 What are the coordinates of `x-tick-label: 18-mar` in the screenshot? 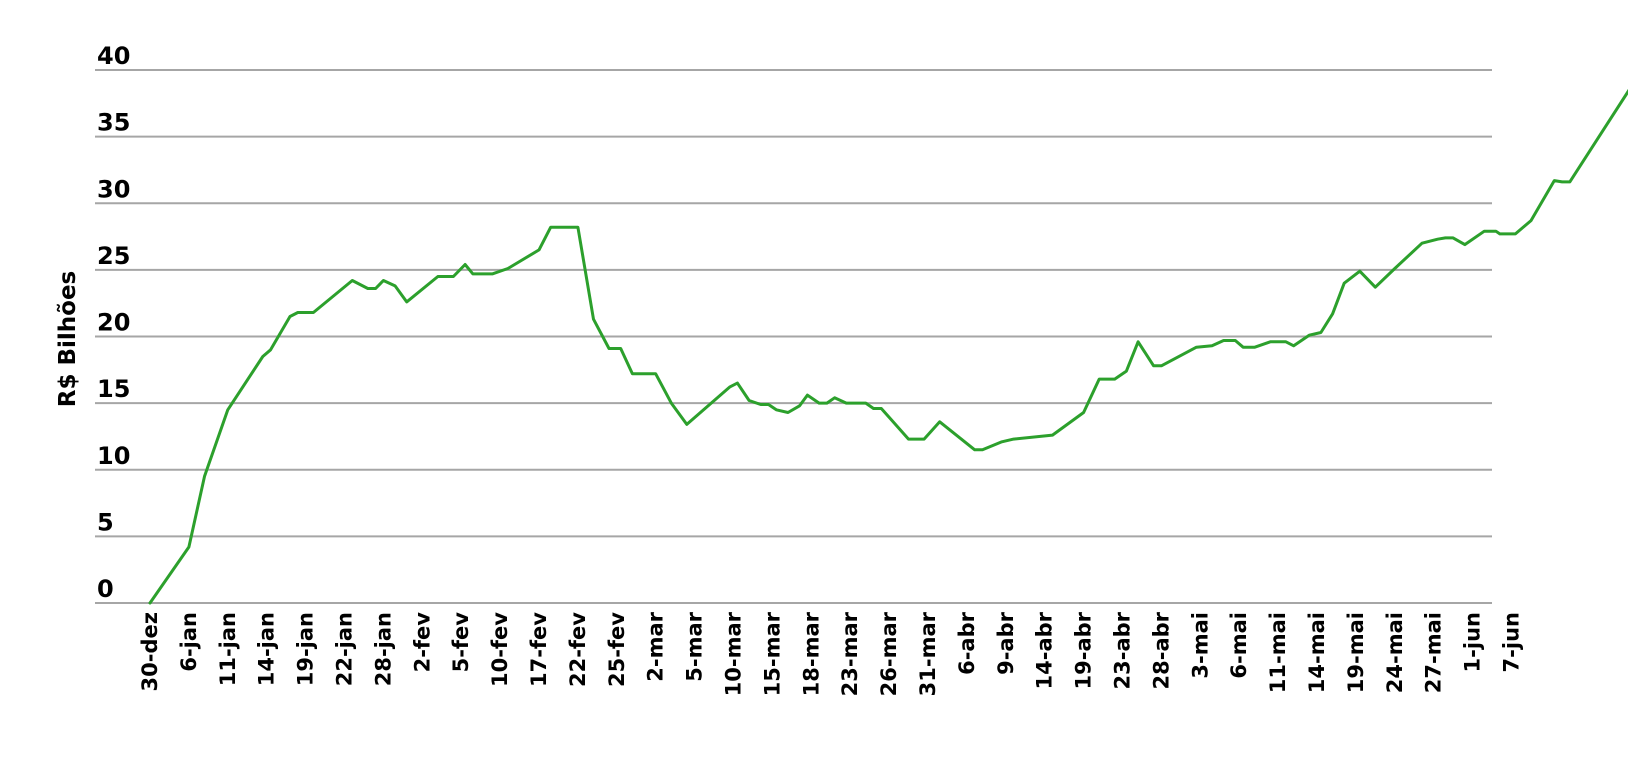 It's located at (811, 653).